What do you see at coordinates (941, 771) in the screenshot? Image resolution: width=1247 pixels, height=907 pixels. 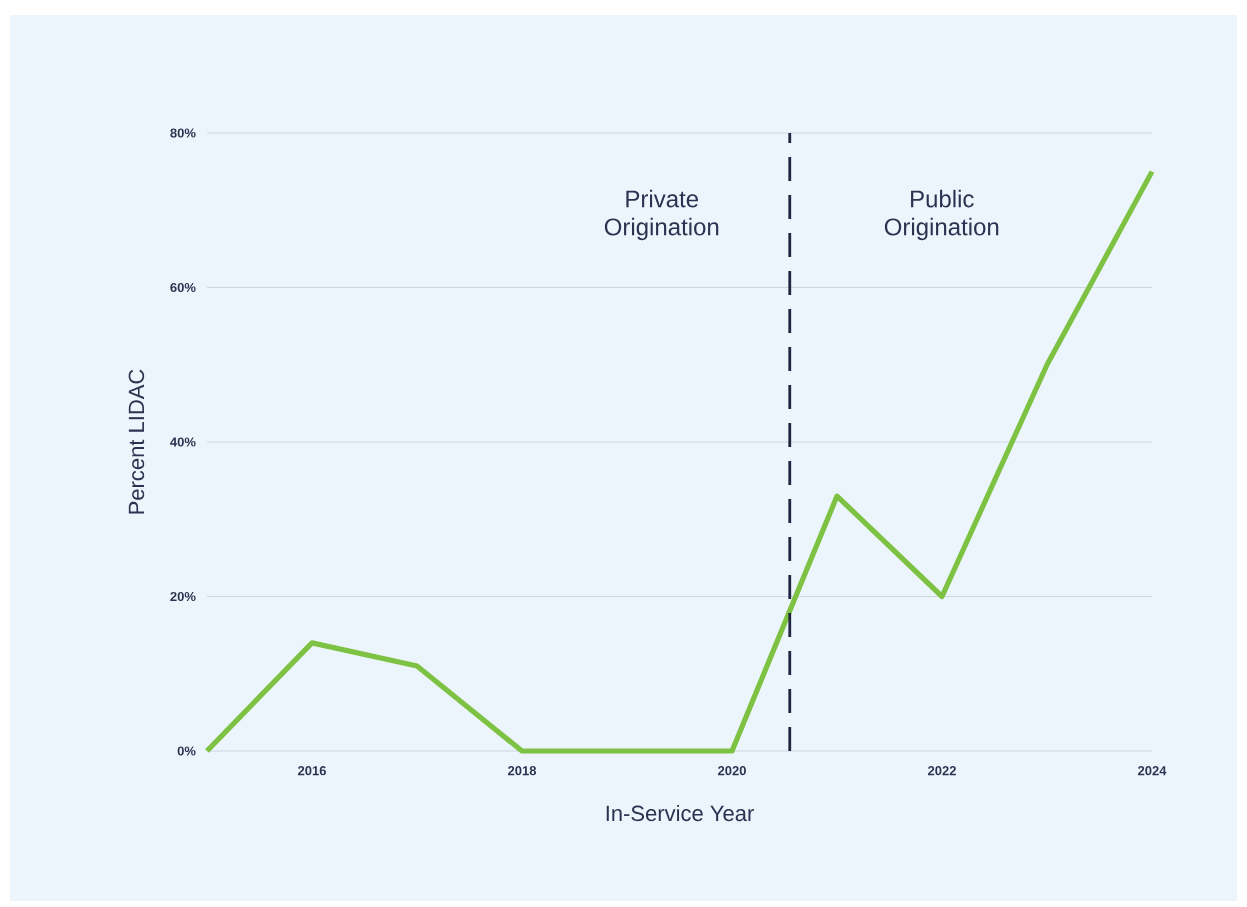 I see `x-tick-label: 2022` at bounding box center [941, 771].